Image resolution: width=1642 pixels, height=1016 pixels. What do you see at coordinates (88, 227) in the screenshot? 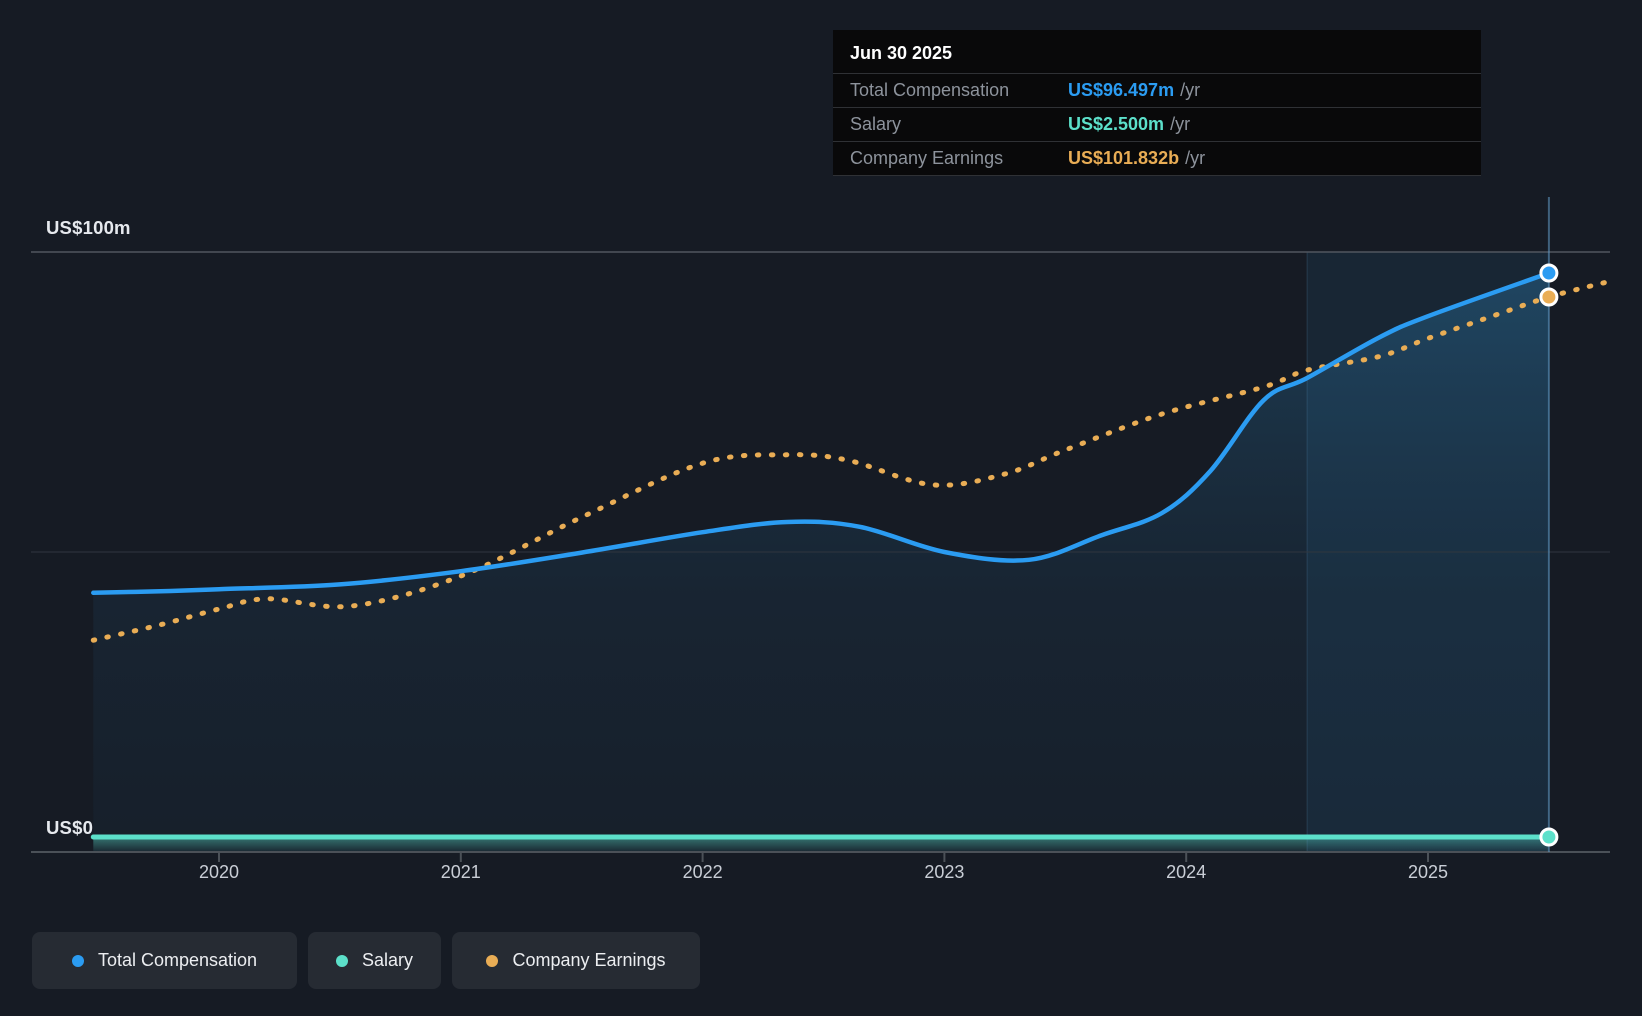
I see `y-axis-label-100m: US$100m` at bounding box center [88, 227].